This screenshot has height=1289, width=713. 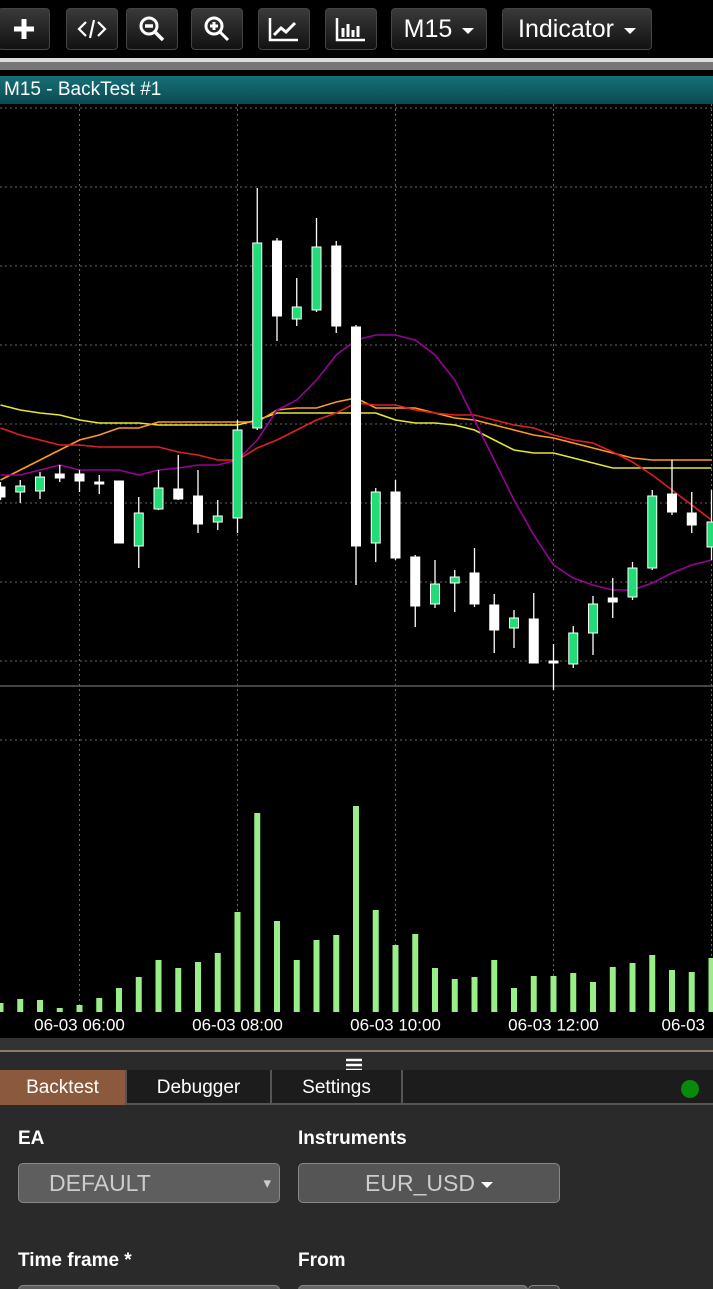 What do you see at coordinates (413, 1287) in the screenshot?
I see `from-input` at bounding box center [413, 1287].